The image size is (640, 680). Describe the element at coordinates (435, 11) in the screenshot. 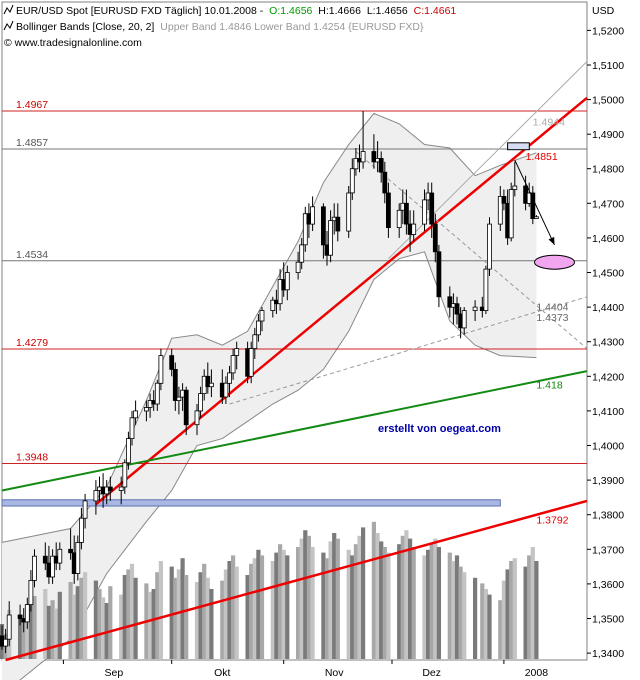

I see `ohlc-close: C:1.4661` at that location.